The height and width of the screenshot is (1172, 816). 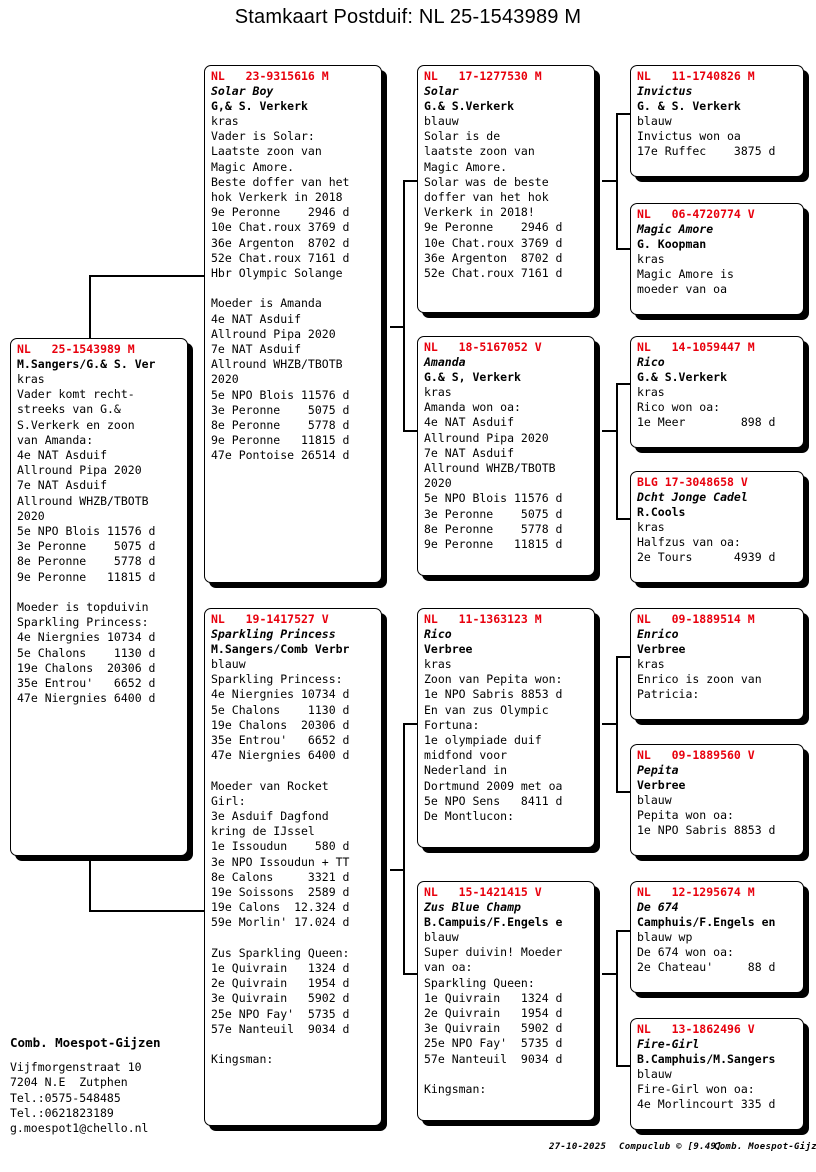 What do you see at coordinates (706, 952) in the screenshot?
I see `dds-body: blauw wp De 674 won oa: 2e Chateau' 88 d` at bounding box center [706, 952].